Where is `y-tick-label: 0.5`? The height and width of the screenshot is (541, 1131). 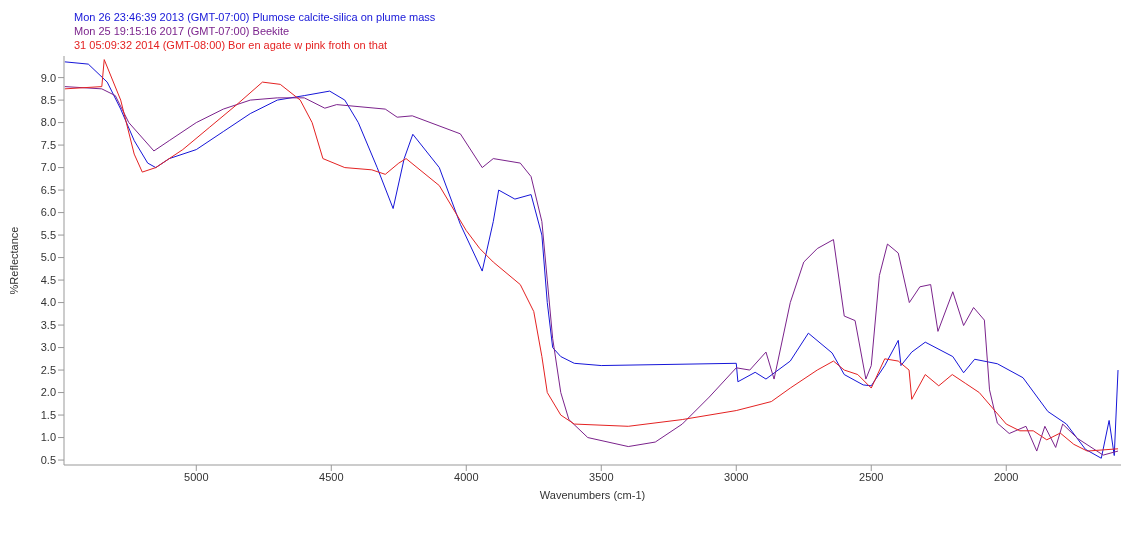 y-tick-label: 0.5 is located at coordinates (48, 459).